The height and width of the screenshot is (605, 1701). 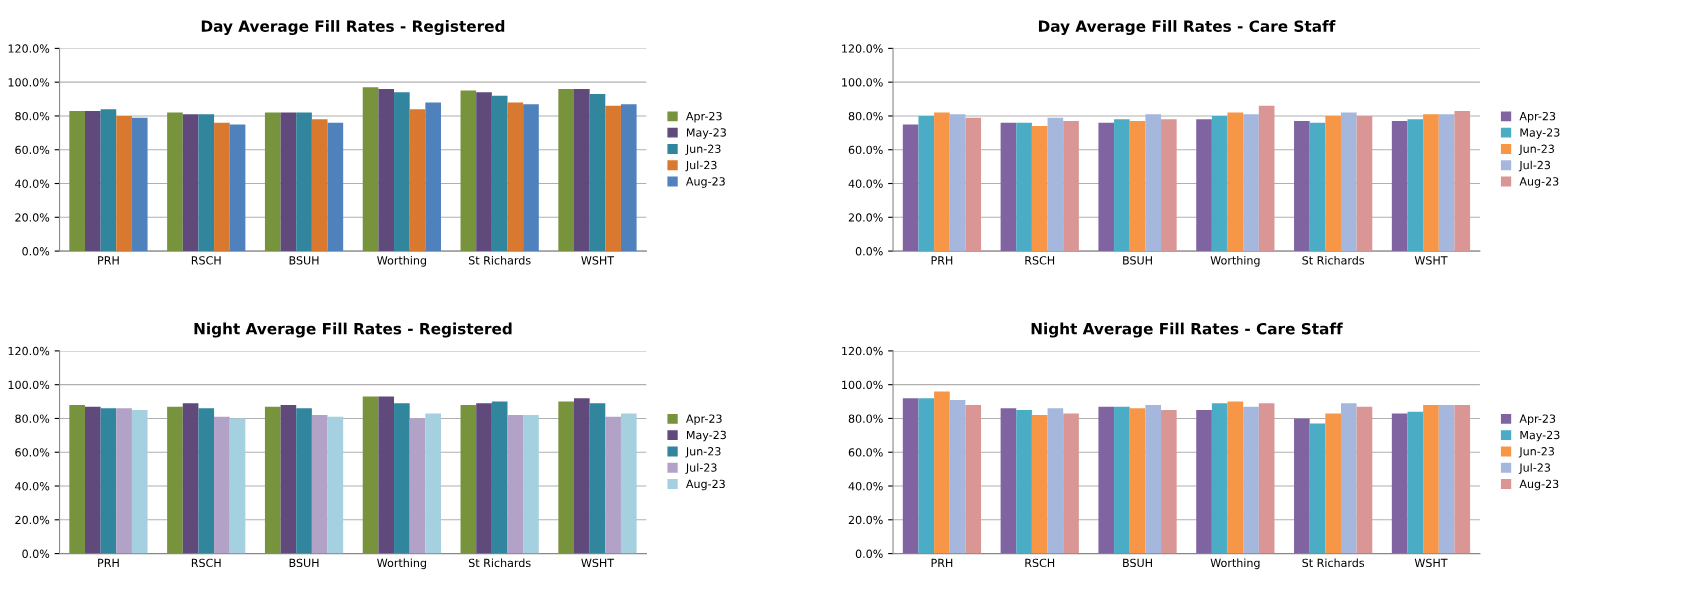 What do you see at coordinates (499, 260) in the screenshot?
I see `x-tick-label: St Richards` at bounding box center [499, 260].